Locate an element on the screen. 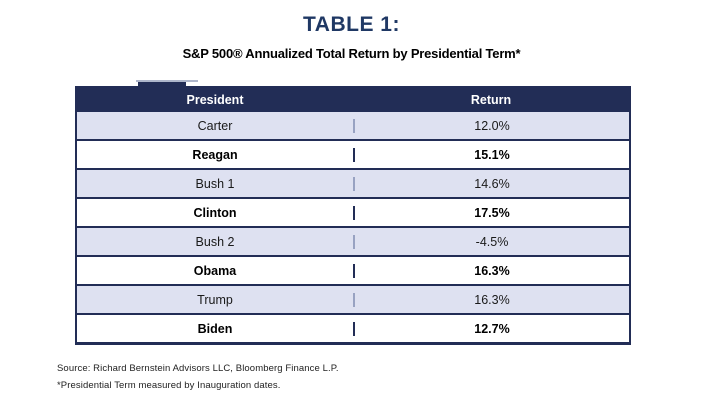 The height and width of the screenshot is (401, 703). table-row: Bush 1 14.6% is located at coordinates (353, 182).